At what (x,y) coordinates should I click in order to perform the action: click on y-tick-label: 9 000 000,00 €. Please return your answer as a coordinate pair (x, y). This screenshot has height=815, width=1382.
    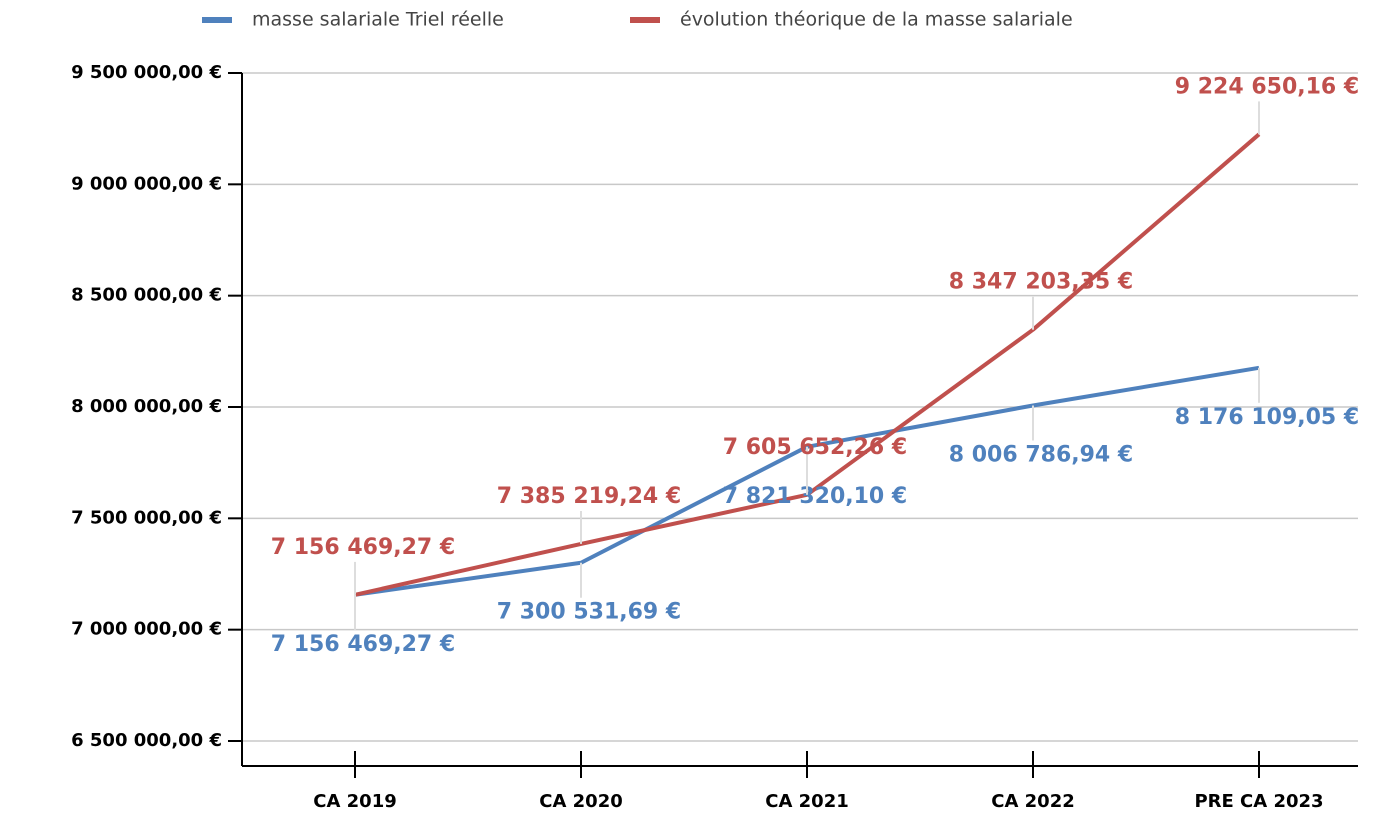
    Looking at the image, I should click on (146, 183).